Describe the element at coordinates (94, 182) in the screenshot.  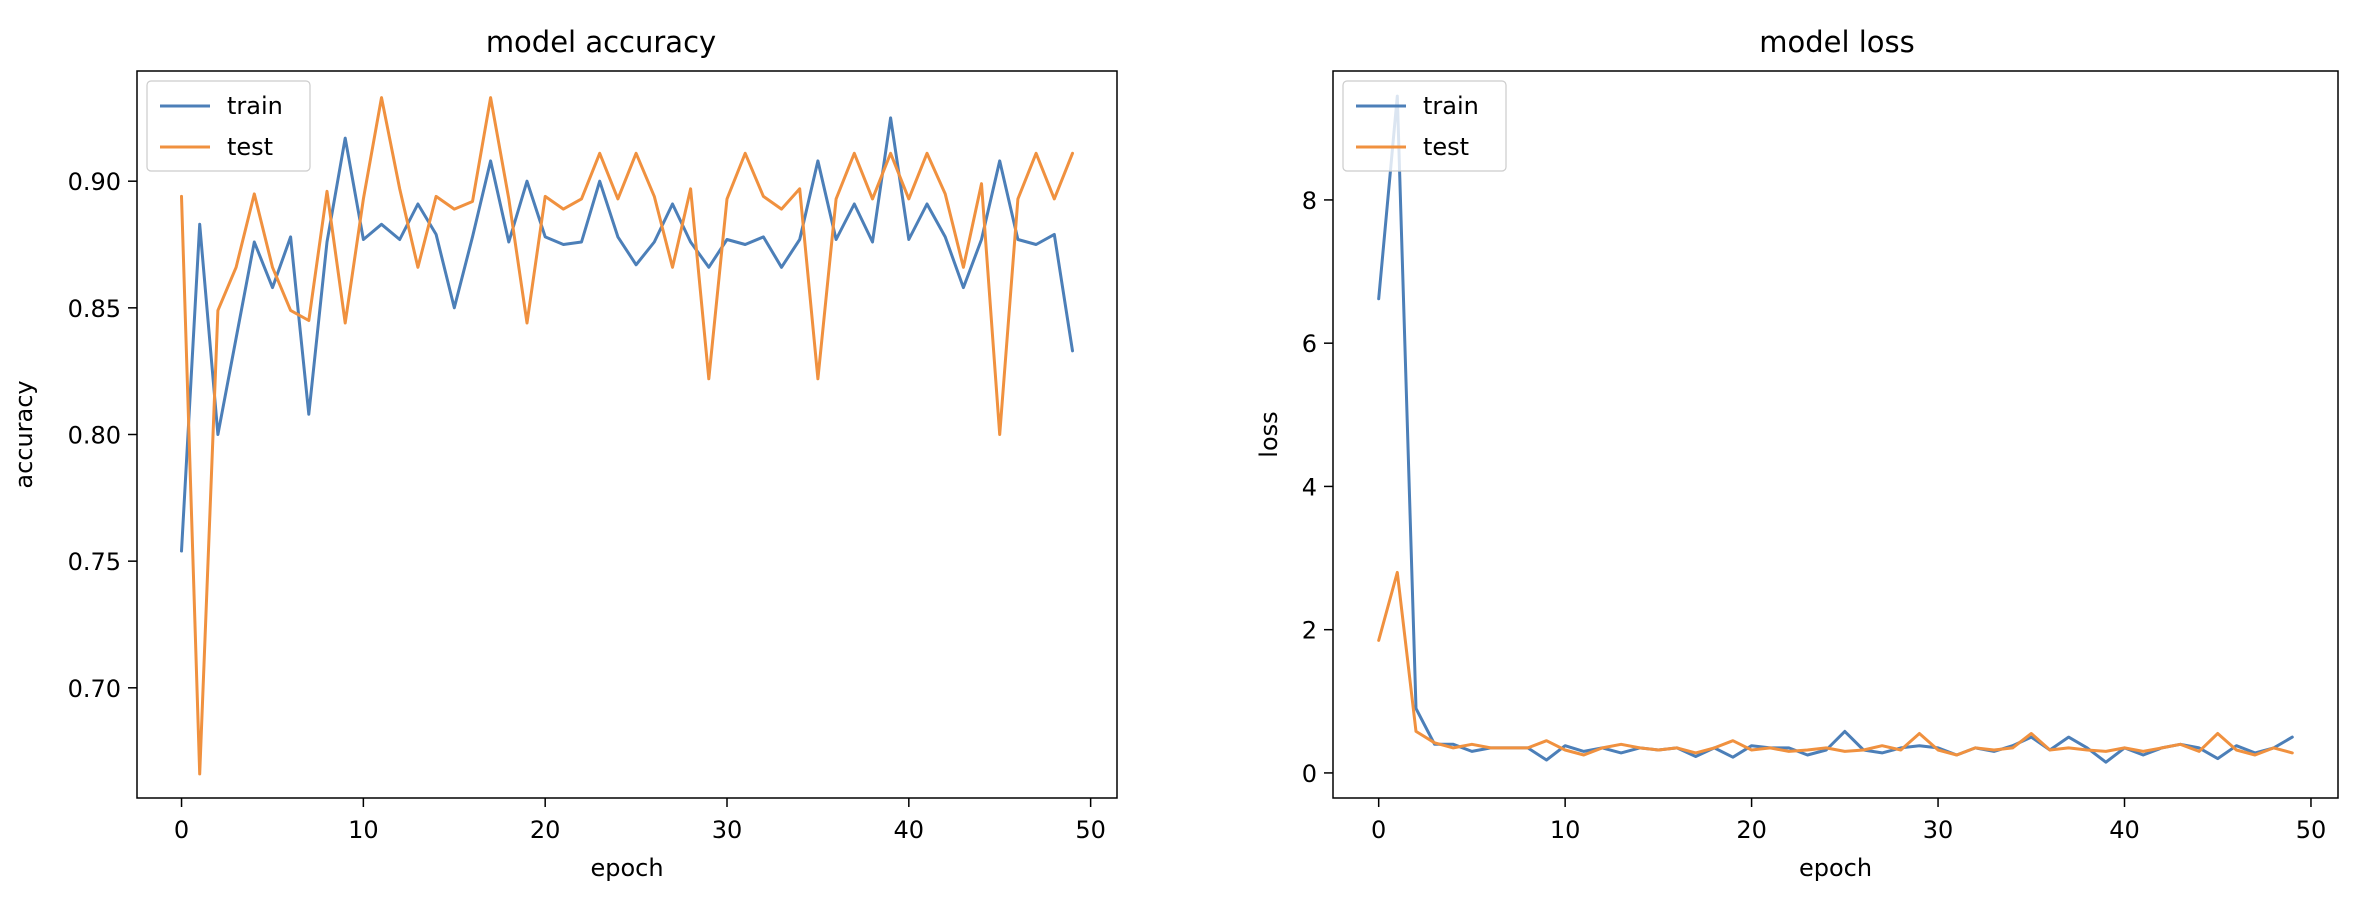
I see `y-tick-label: 0.90` at that location.